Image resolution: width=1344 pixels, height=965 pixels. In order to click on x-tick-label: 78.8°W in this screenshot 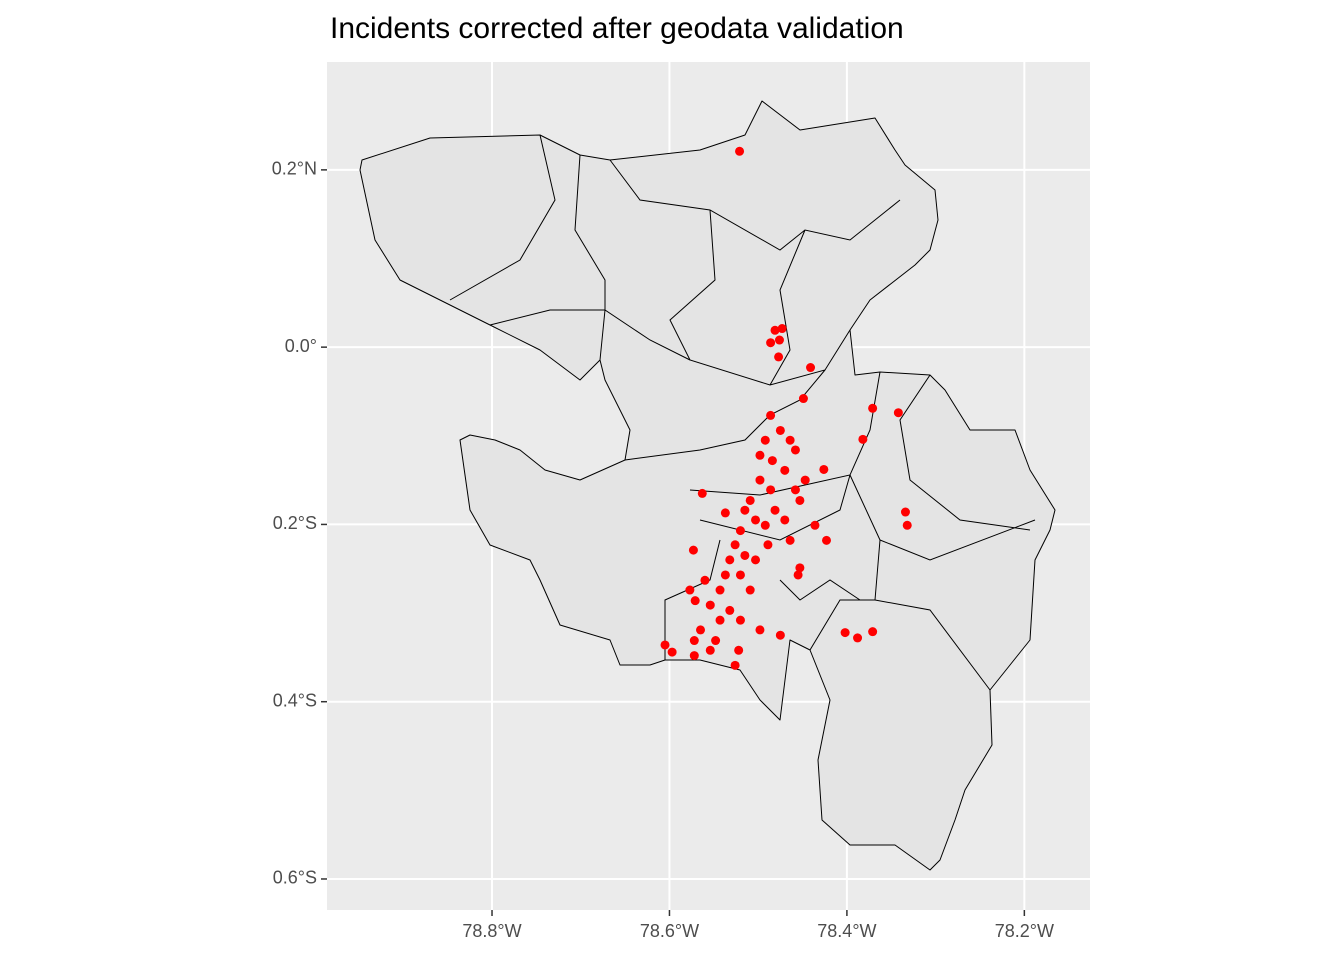, I will do `click(491, 931)`.